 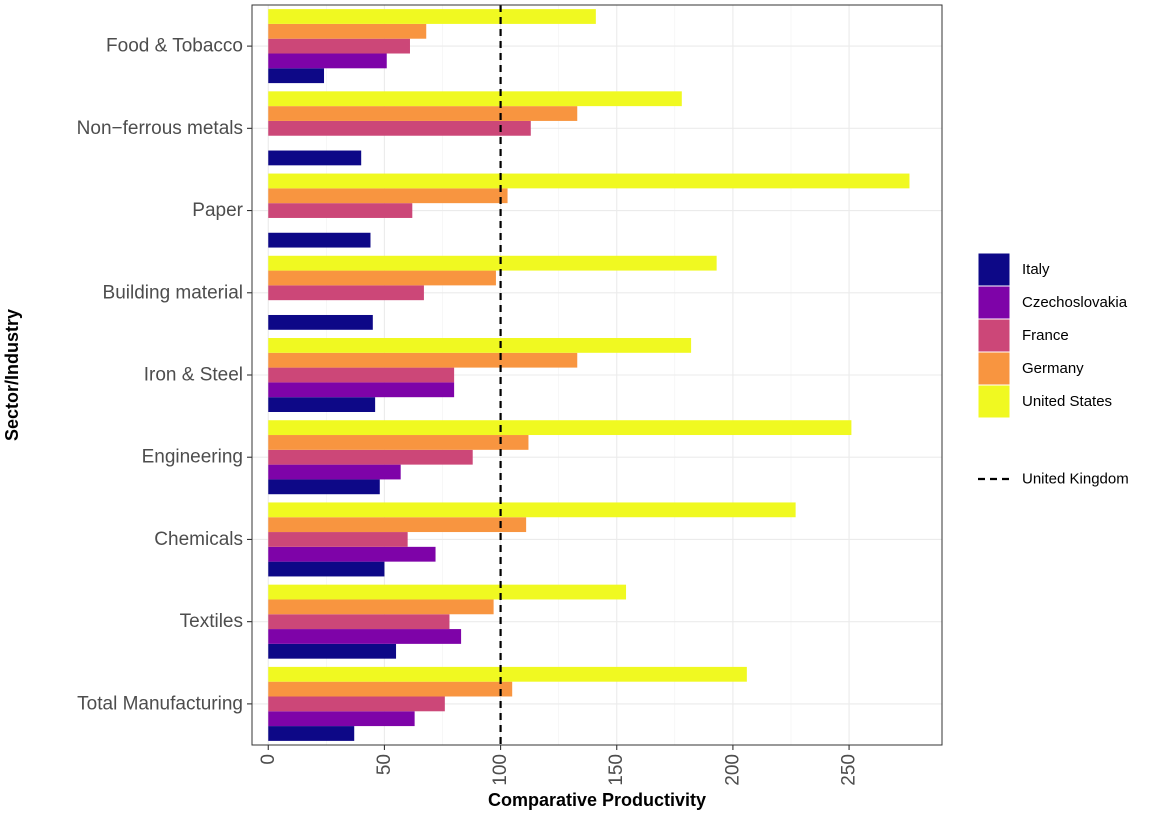 What do you see at coordinates (361, 375) in the screenshot?
I see `bar-iron-steel-france` at bounding box center [361, 375].